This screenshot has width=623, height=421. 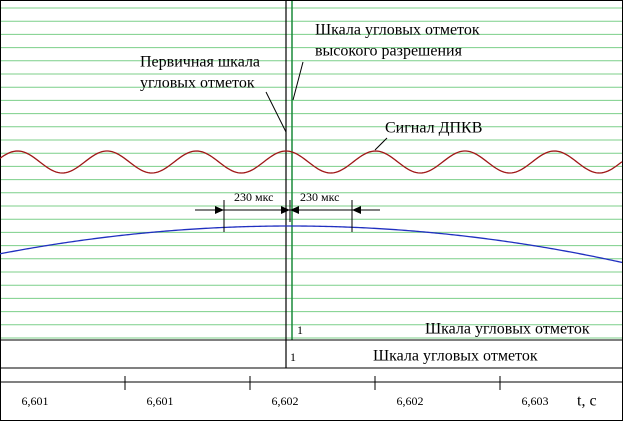 What do you see at coordinates (389, 51) in the screenshot?
I see `label: высокого разрешения` at bounding box center [389, 51].